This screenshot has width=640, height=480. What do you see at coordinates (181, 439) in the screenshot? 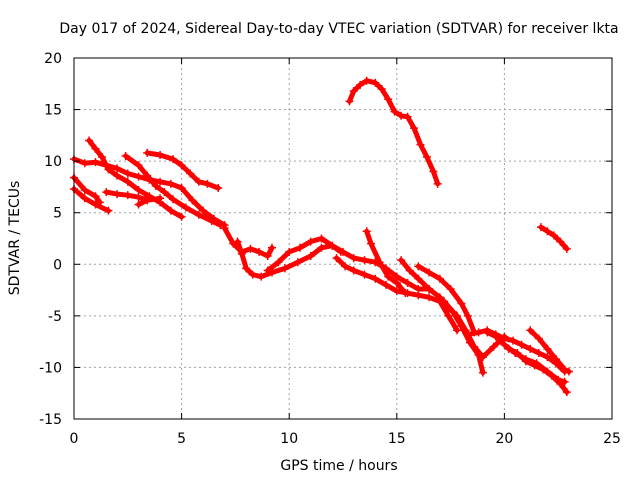
I see `x-tick-label: 5` at bounding box center [181, 439].